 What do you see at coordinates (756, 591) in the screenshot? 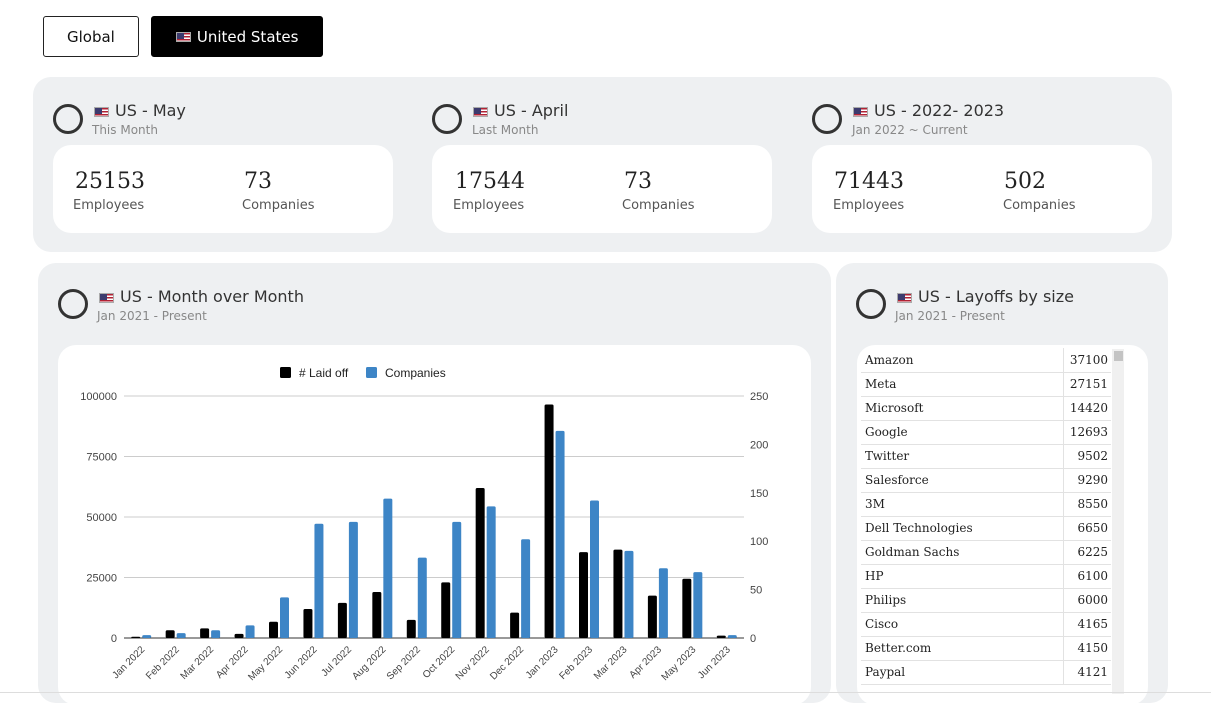
I see `y-right-tick-label: 50` at bounding box center [756, 591].